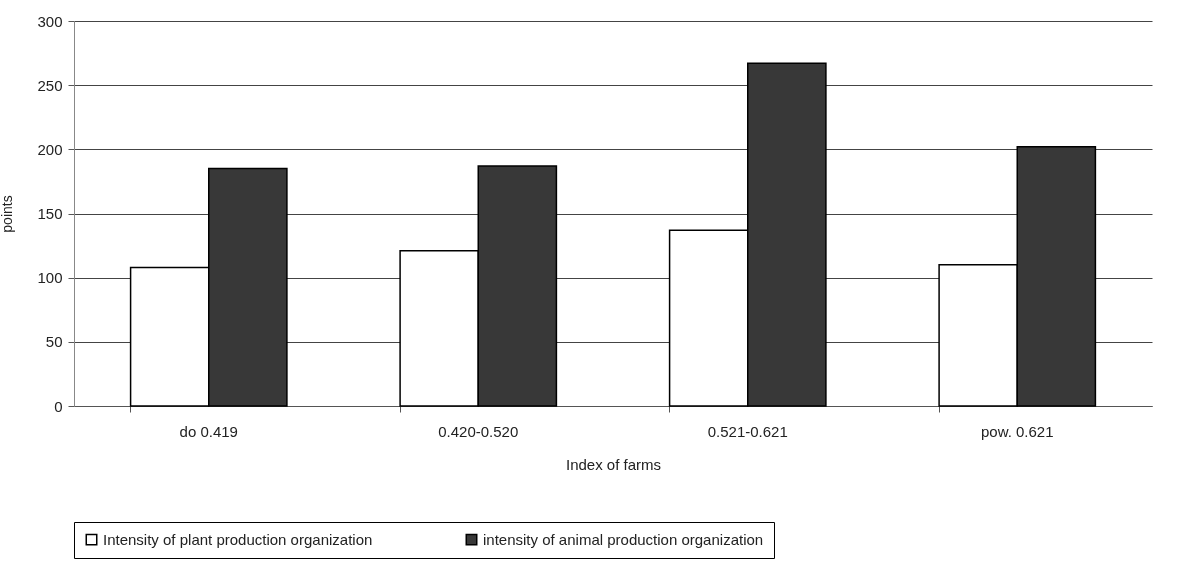 The image size is (1179, 567). What do you see at coordinates (50, 85) in the screenshot?
I see `y-tick-label: 250` at bounding box center [50, 85].